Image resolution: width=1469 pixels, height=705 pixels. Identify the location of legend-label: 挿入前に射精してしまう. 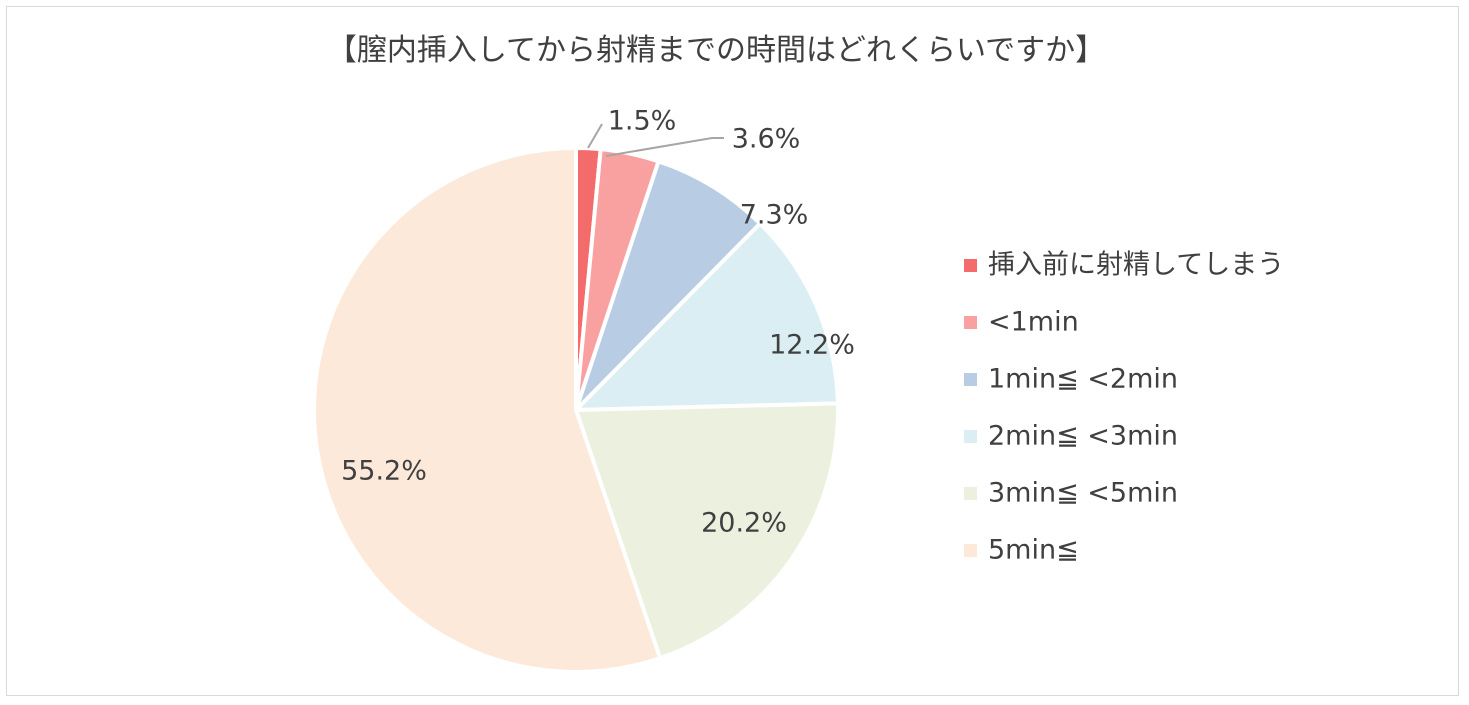
(1136, 265).